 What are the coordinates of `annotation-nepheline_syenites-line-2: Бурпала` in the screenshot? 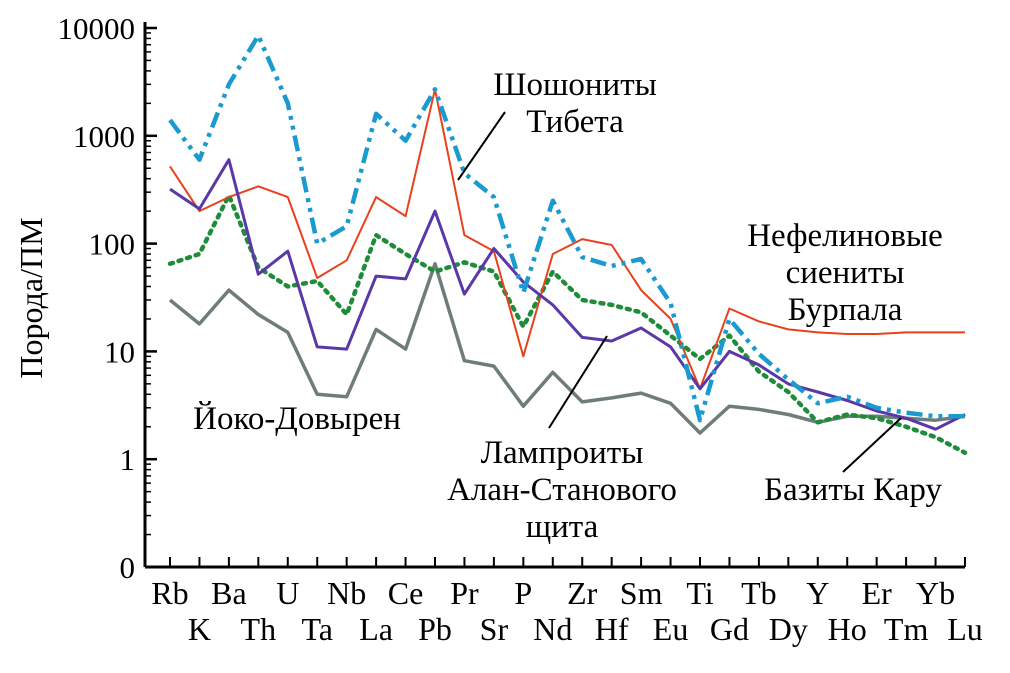 It's located at (845, 310).